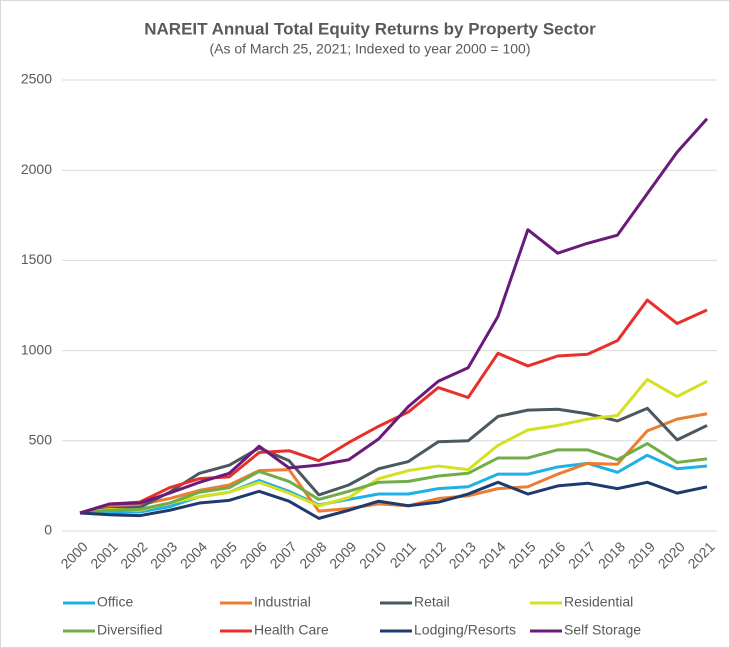  What do you see at coordinates (598, 602) in the screenshot?
I see `legend-label: Residential` at bounding box center [598, 602].